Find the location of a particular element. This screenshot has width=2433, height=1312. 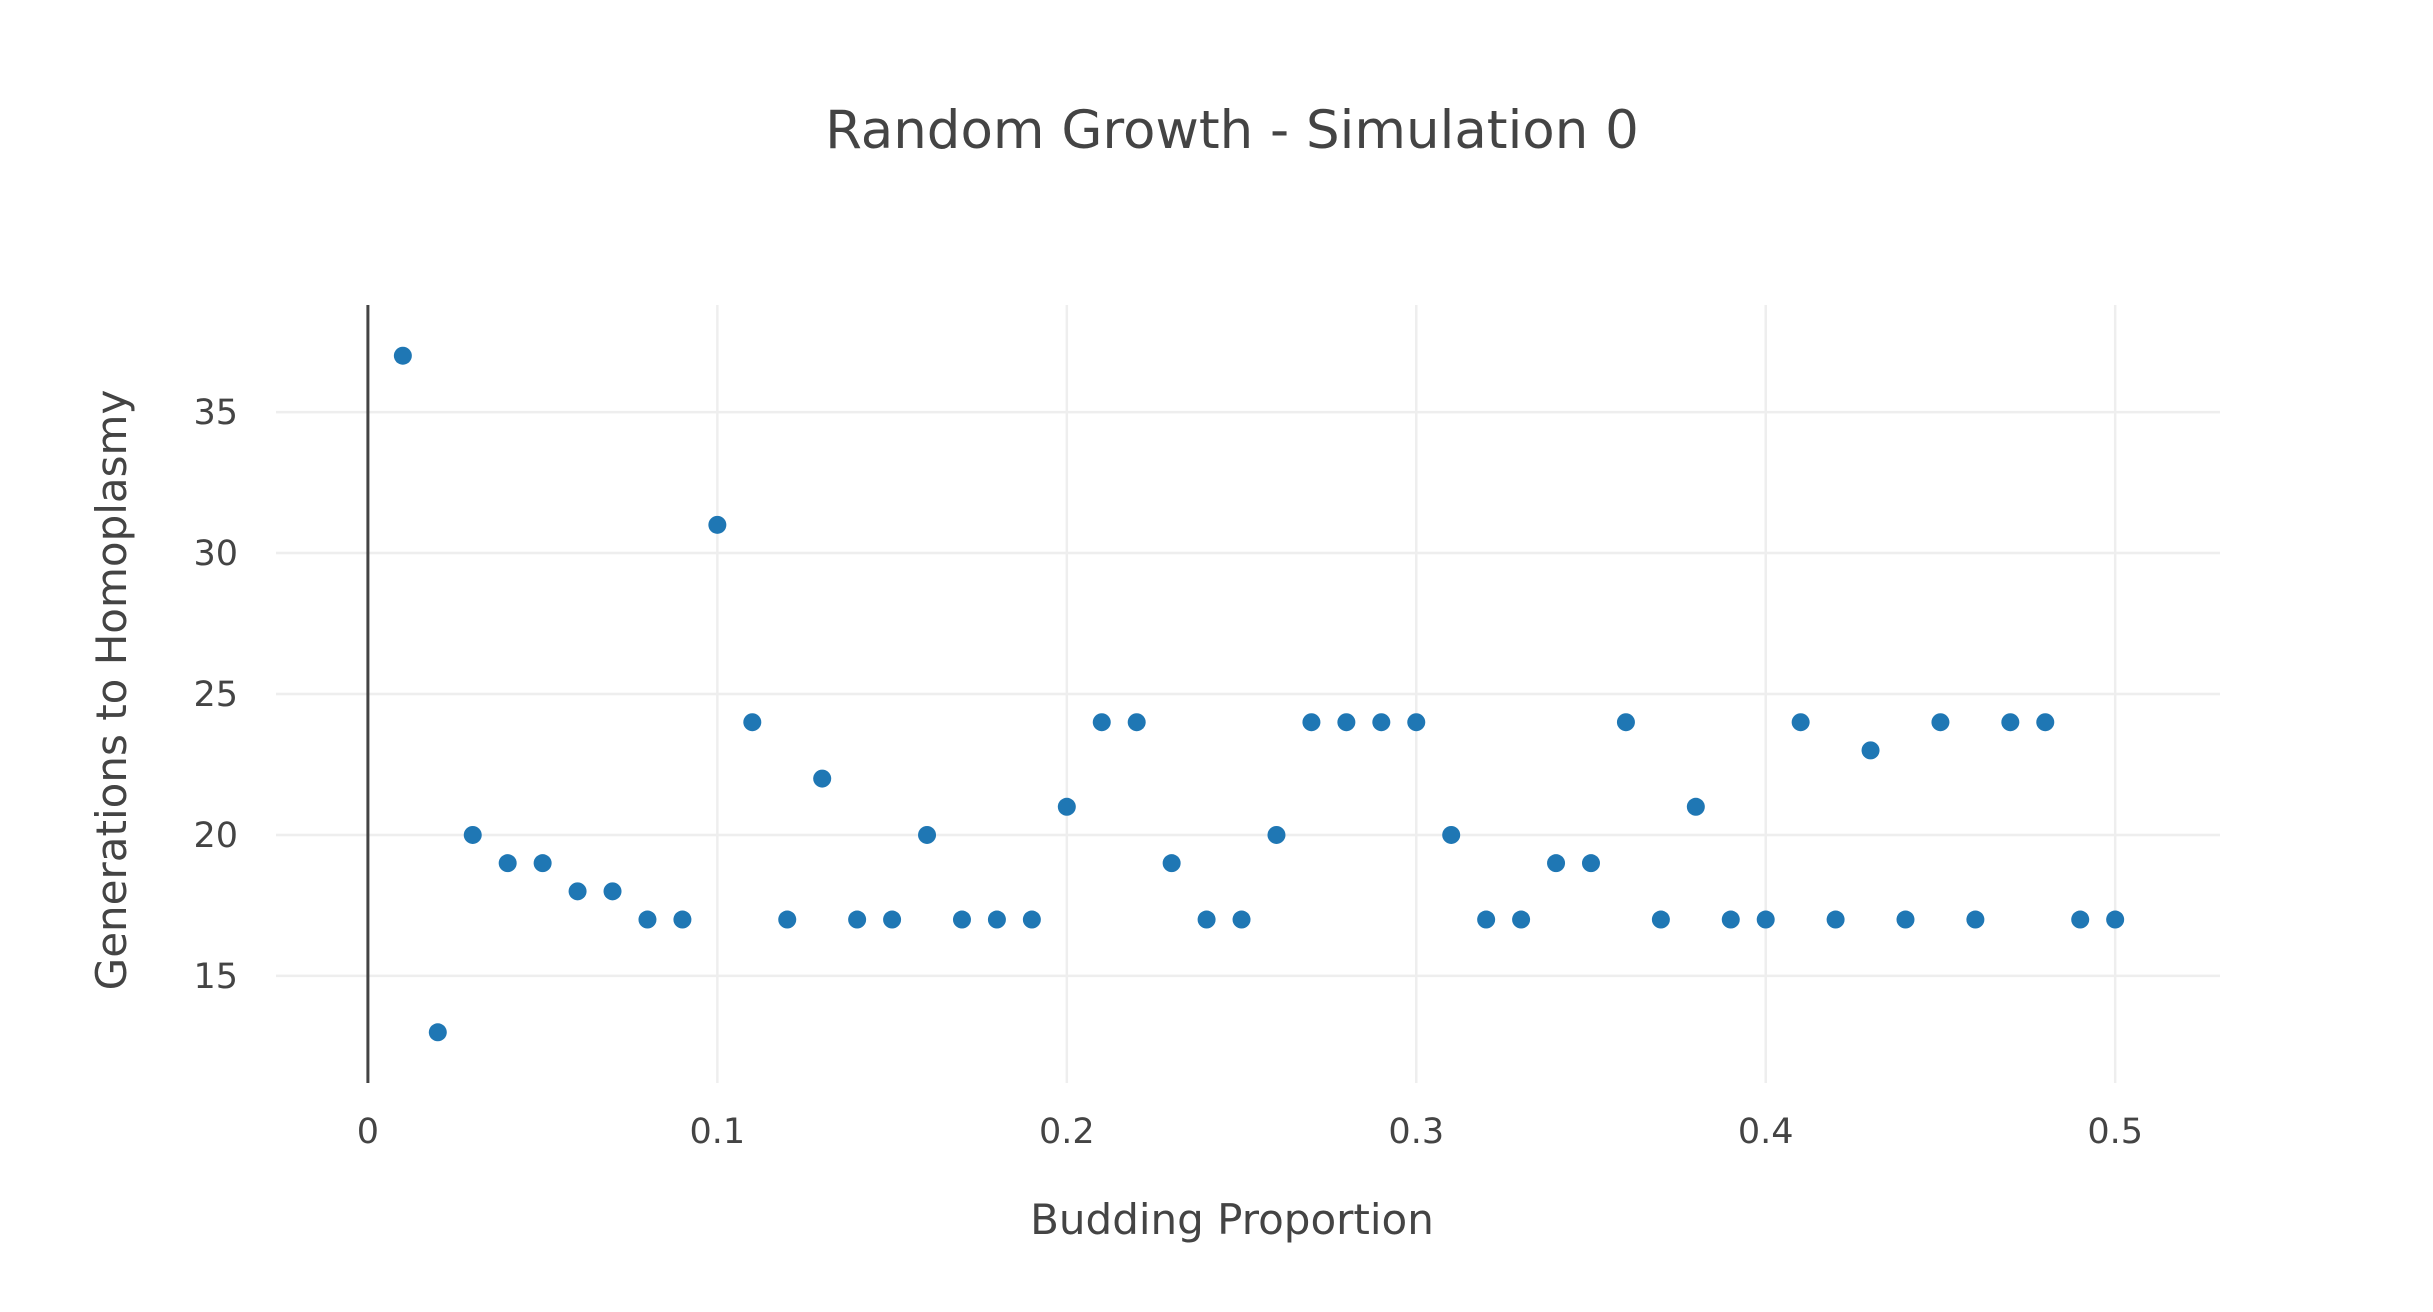

x-tick-label: 0.3 is located at coordinates (1416, 1132).